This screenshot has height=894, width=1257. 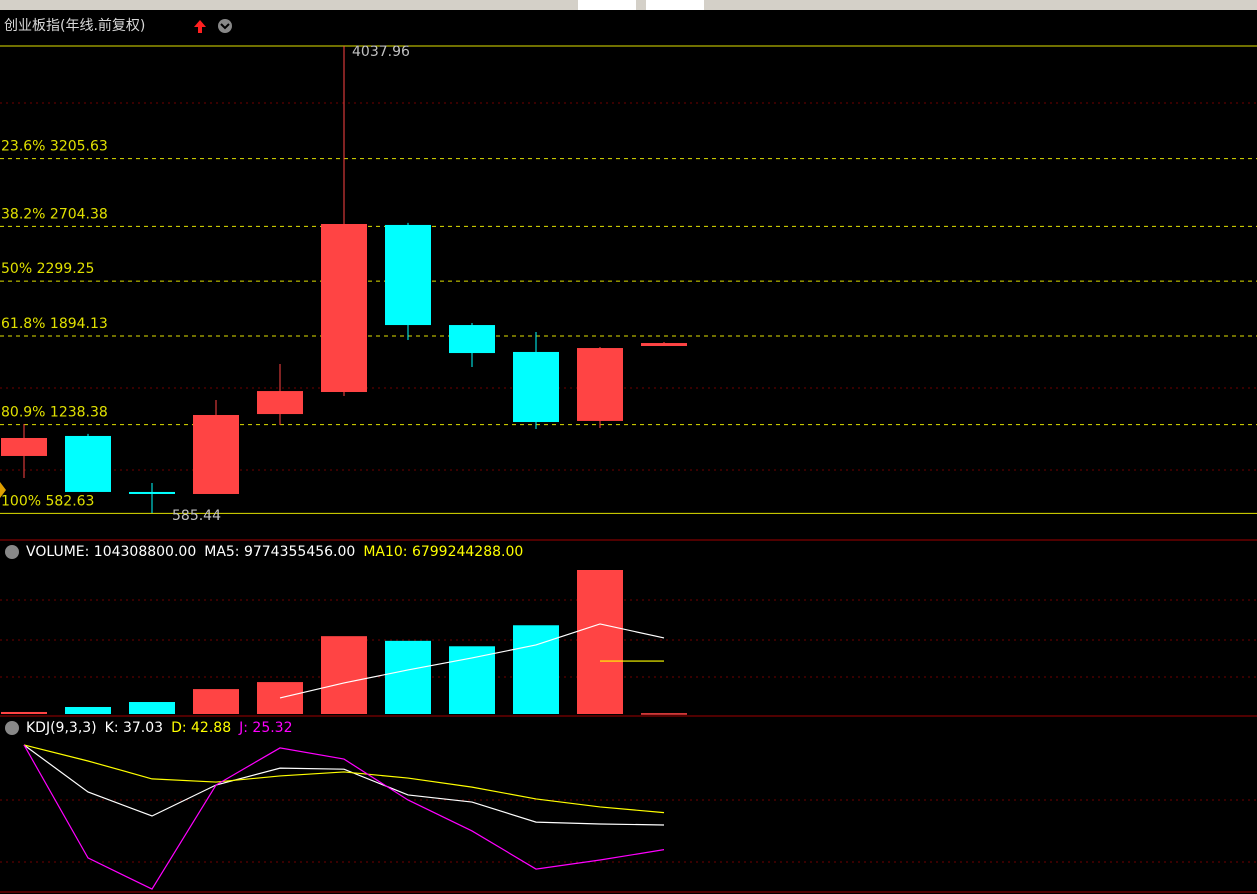 What do you see at coordinates (74, 25) in the screenshot?
I see `chart-title: 创业板指(年线.前复权)` at bounding box center [74, 25].